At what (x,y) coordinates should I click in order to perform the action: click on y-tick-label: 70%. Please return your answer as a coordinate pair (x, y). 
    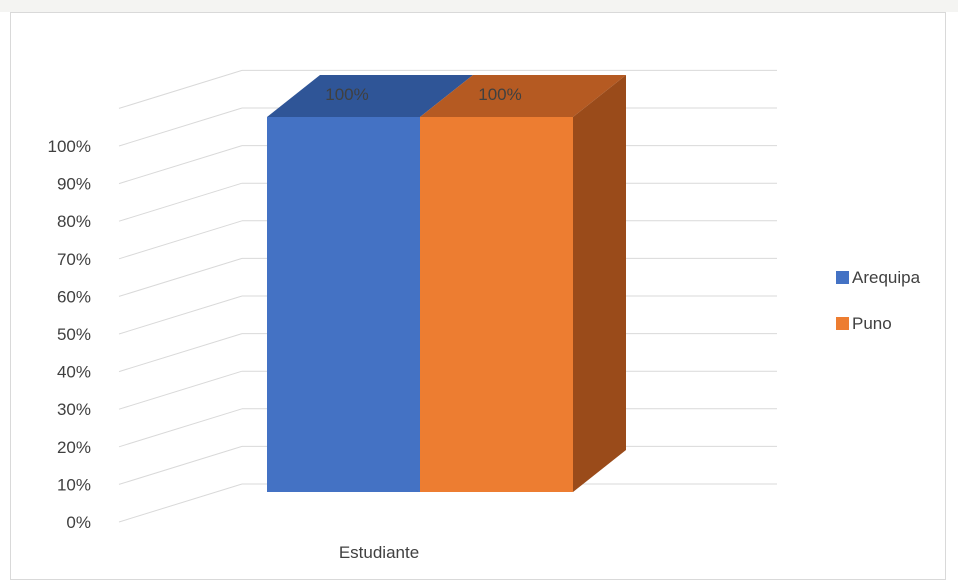
    Looking at the image, I should click on (74, 259).